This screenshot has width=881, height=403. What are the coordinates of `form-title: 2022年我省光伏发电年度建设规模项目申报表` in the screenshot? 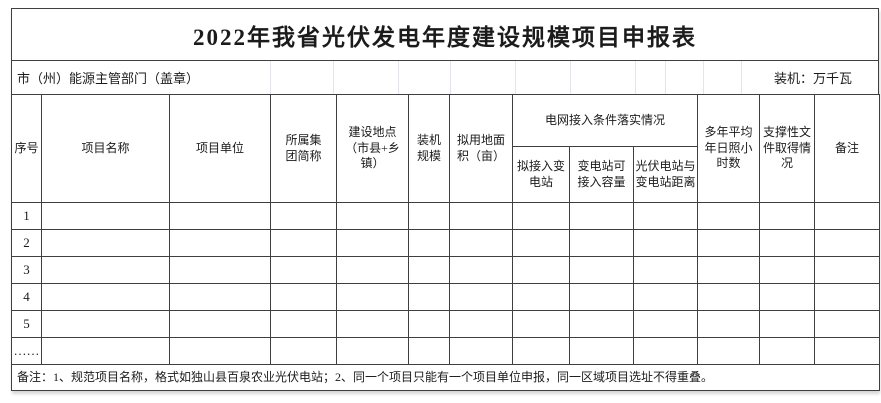 It's located at (445, 34).